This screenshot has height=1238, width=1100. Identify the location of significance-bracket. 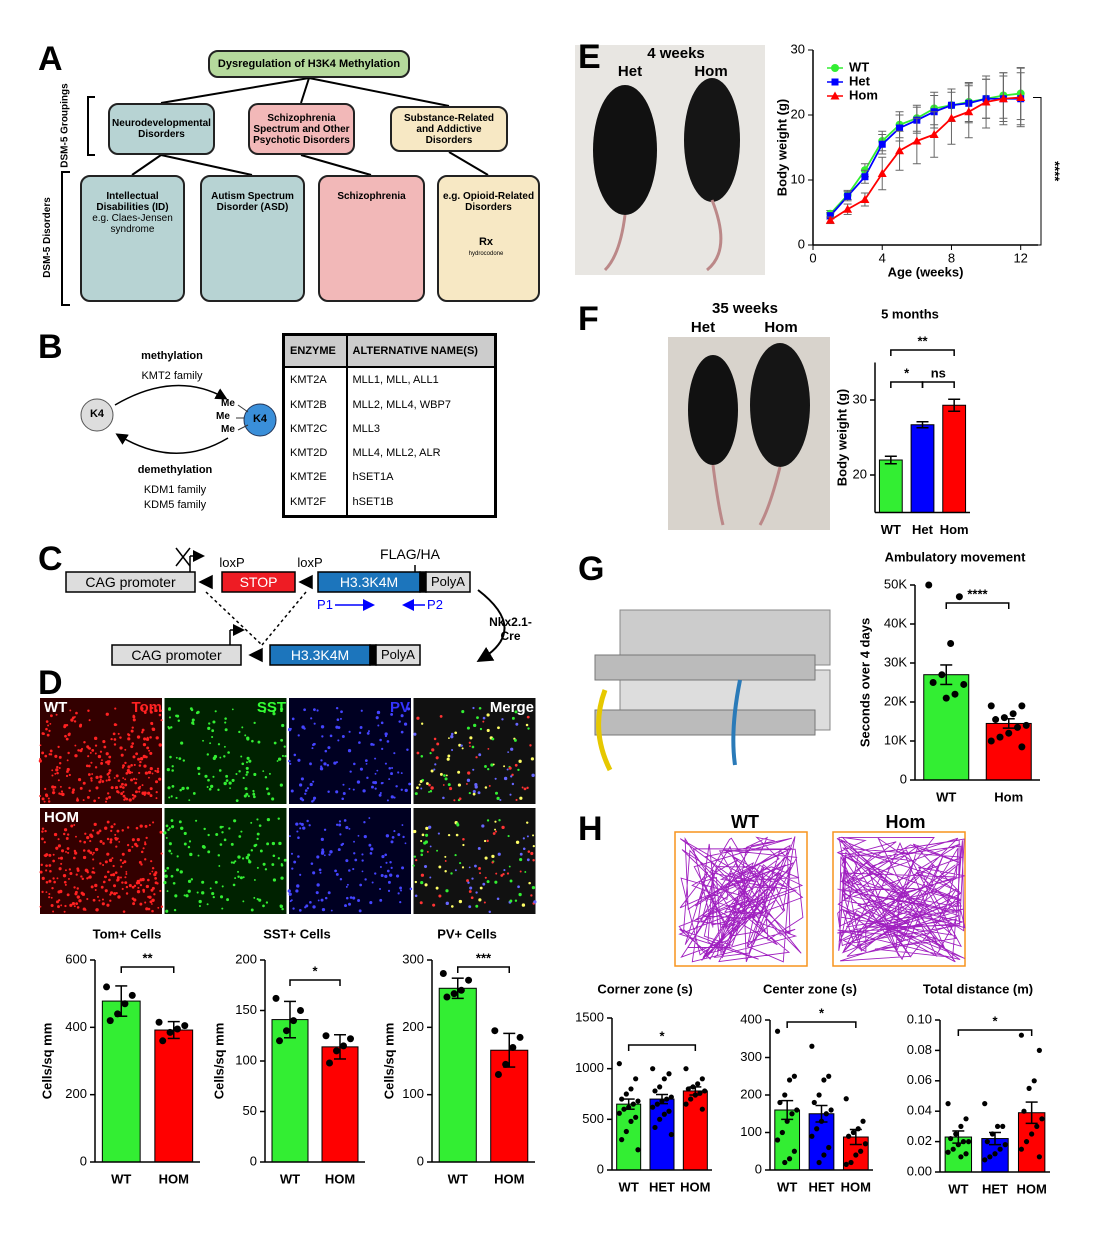
(662, 1047).